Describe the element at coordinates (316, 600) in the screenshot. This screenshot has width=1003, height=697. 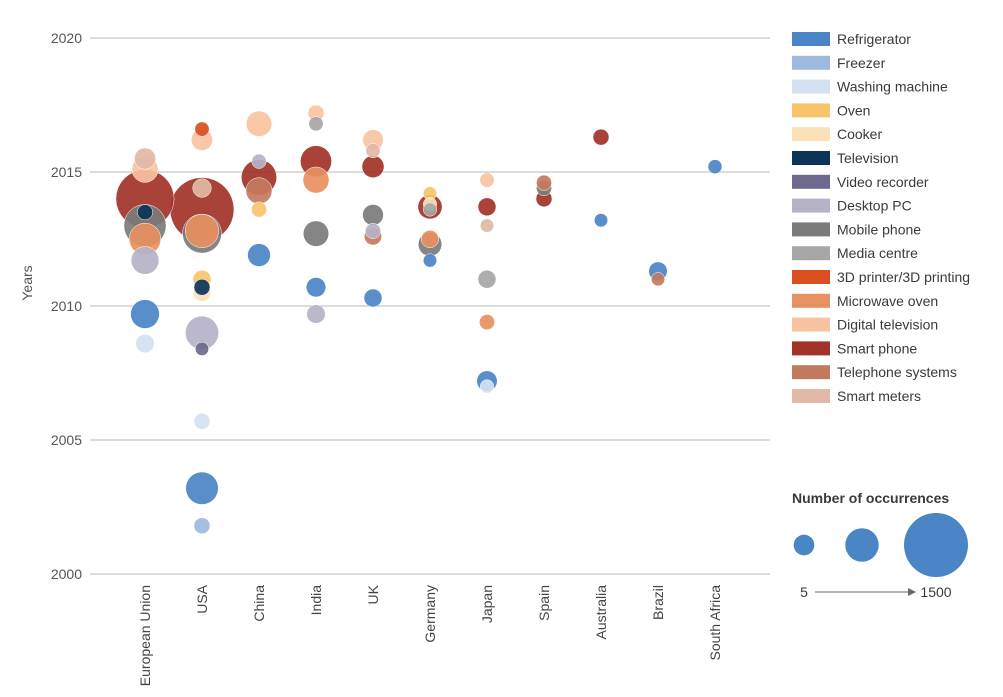
I see `x-label-india: India` at that location.